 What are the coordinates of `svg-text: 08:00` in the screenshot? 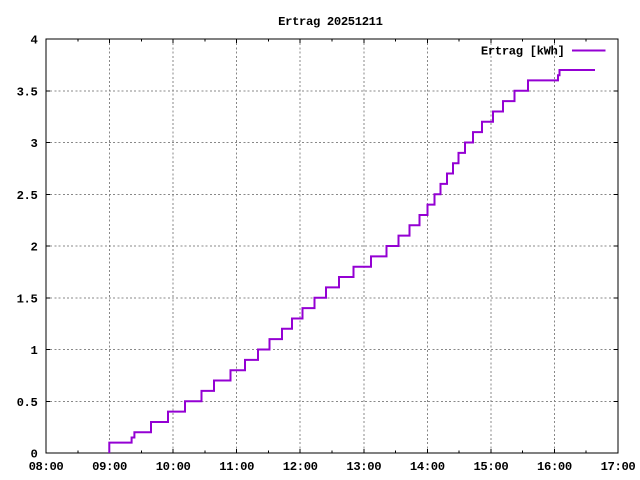 It's located at (46, 467).